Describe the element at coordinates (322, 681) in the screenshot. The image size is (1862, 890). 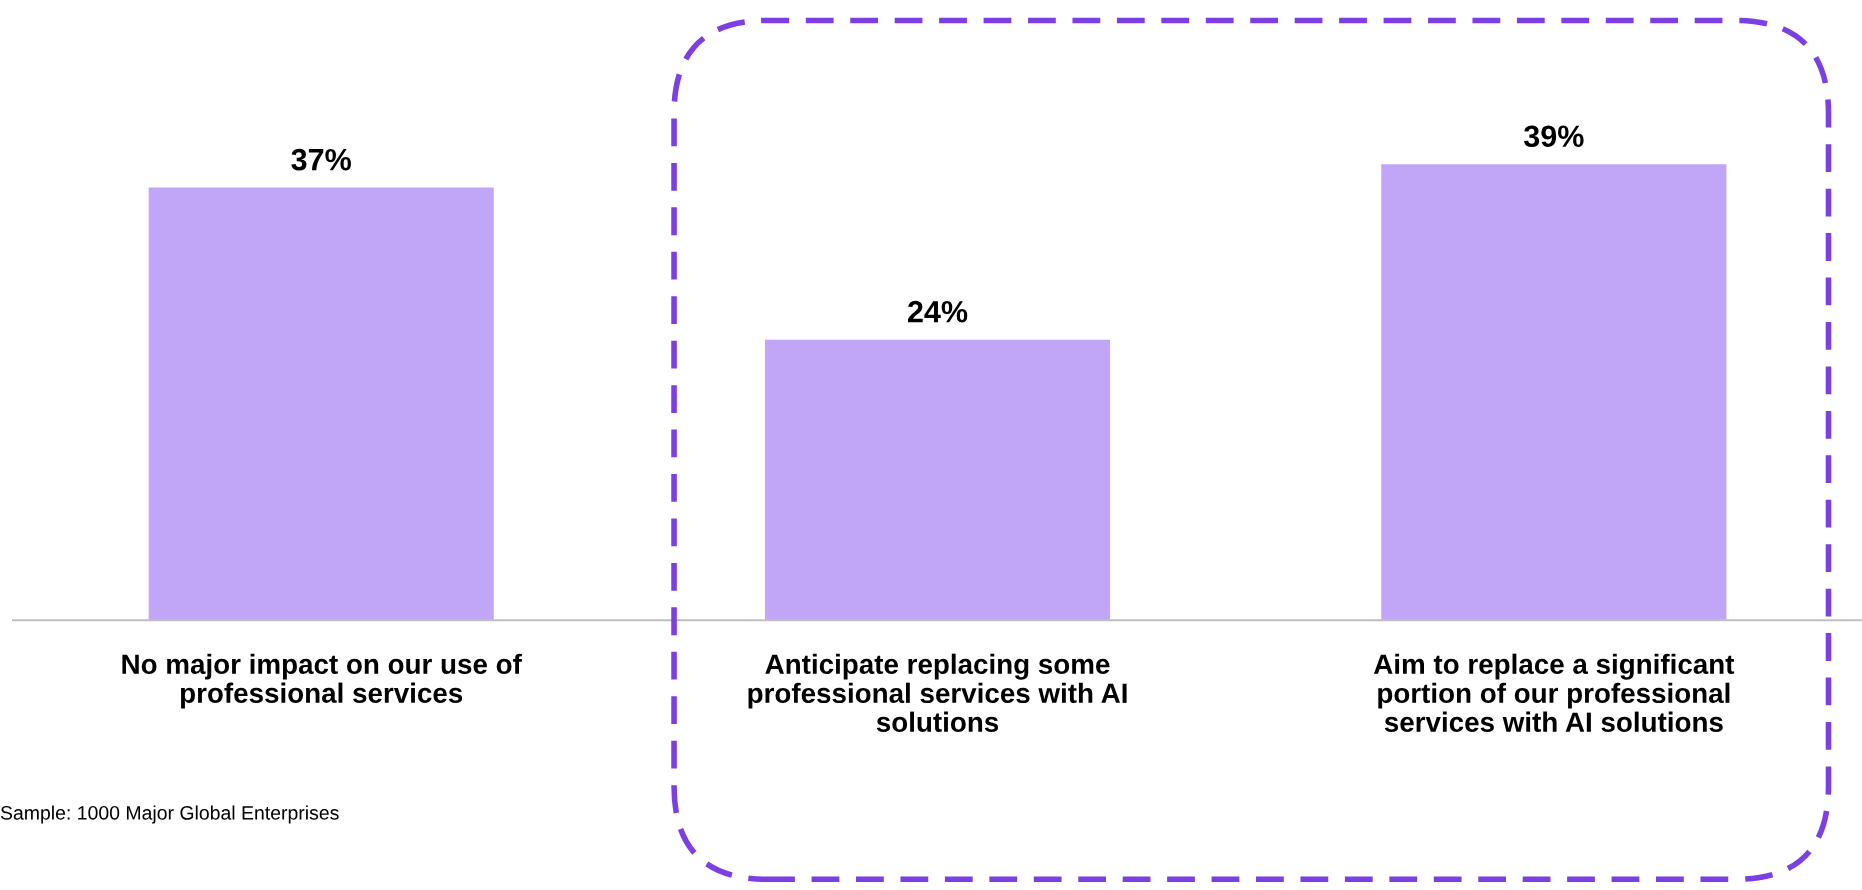
I see `x-tick-label: No major impact on our use of professional services` at that location.